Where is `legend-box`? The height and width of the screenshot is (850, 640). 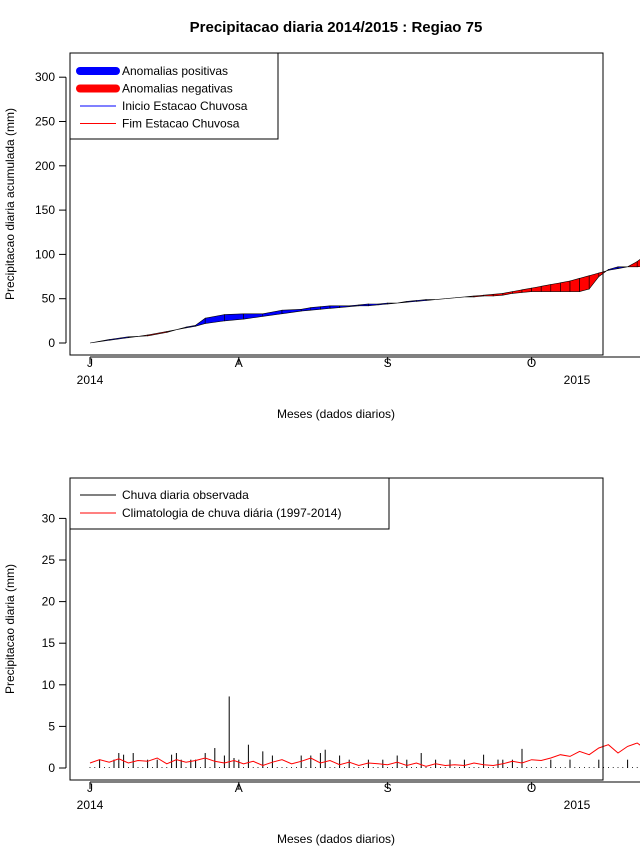 legend-box is located at coordinates (229, 503).